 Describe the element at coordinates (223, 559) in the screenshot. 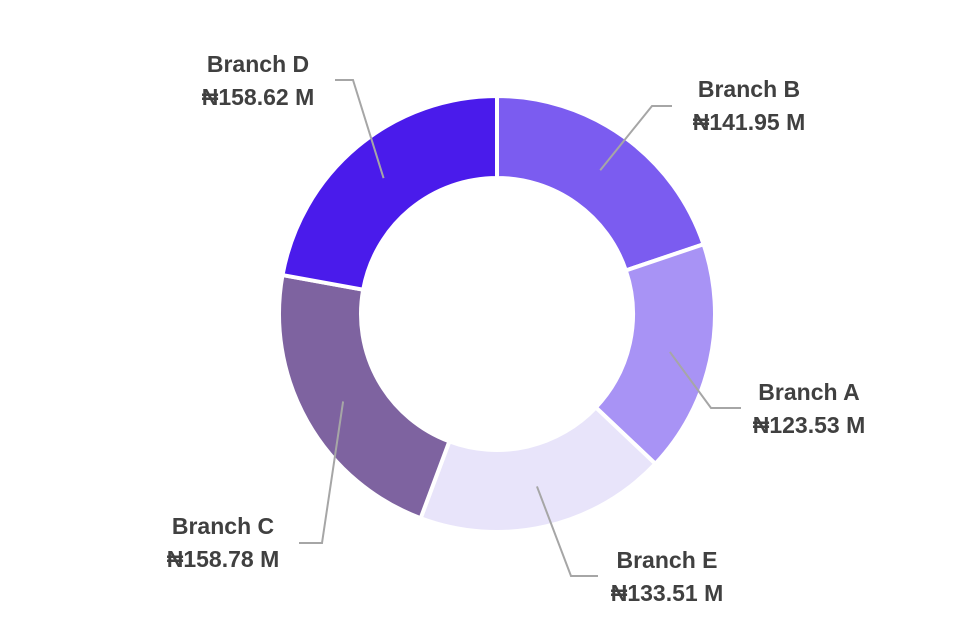

I see `slice-value-branch-c: ₦158.78 M` at that location.